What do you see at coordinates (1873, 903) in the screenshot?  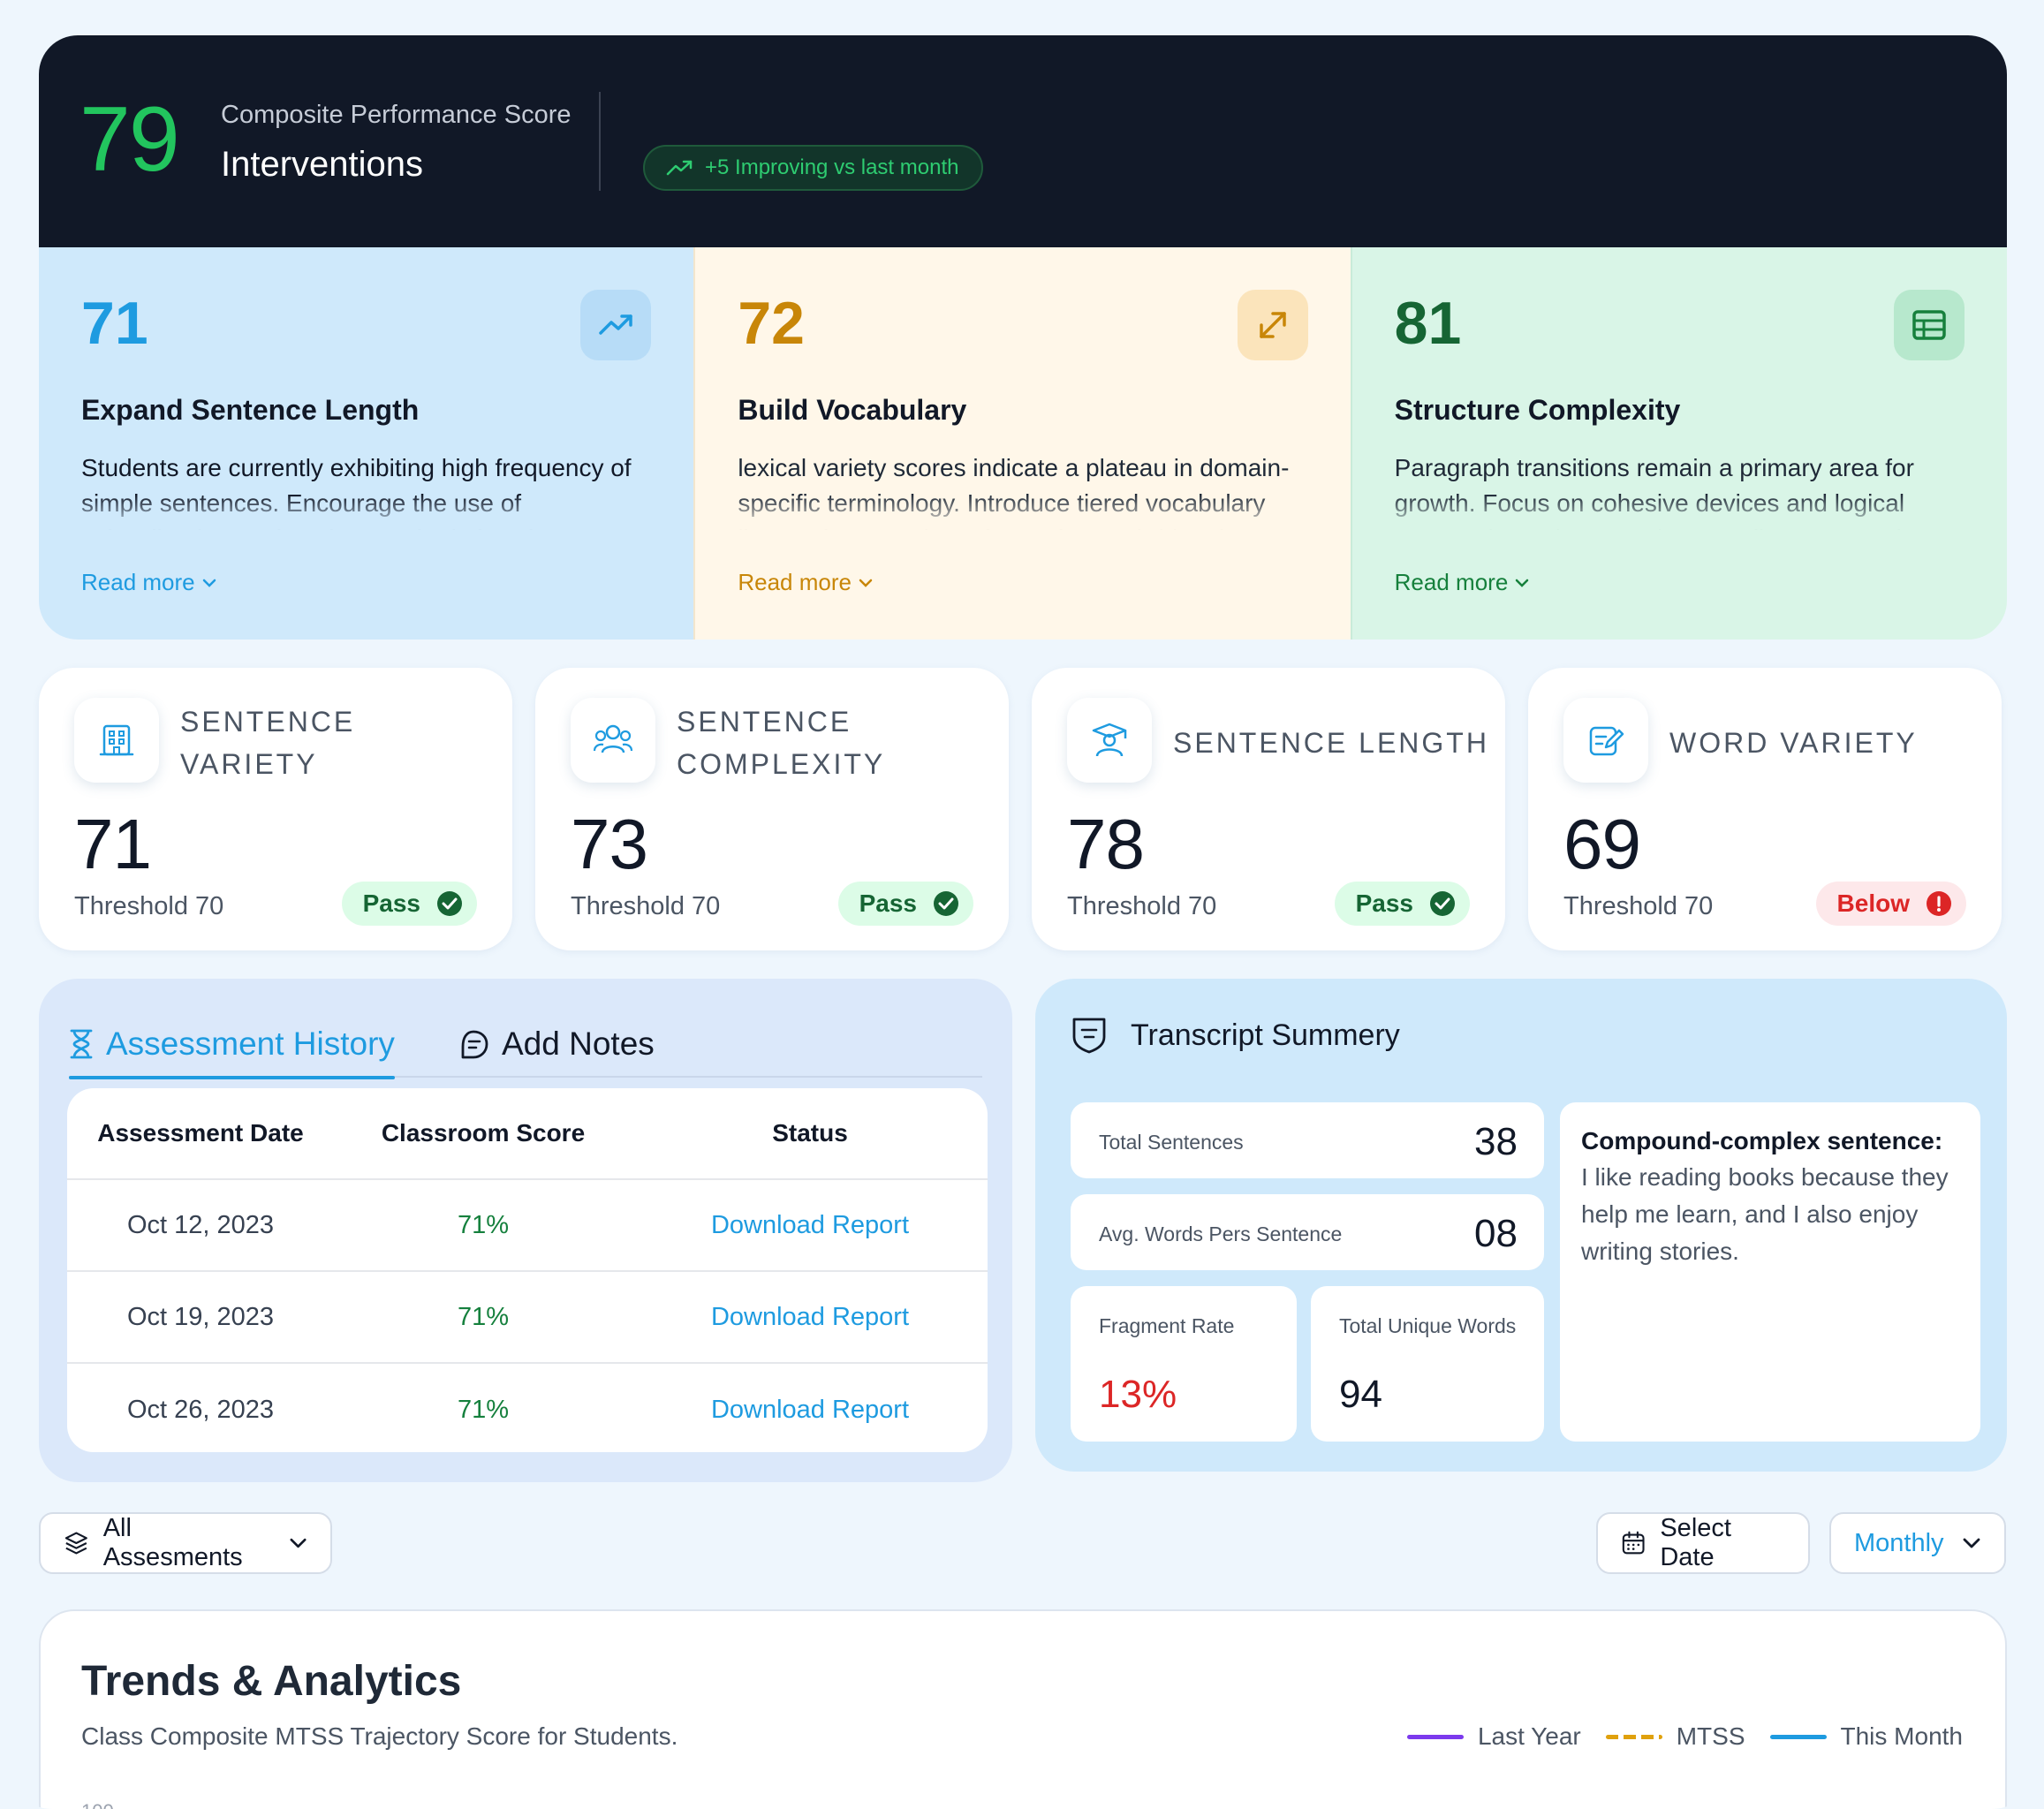 I see `status-badge-label: Below` at bounding box center [1873, 903].